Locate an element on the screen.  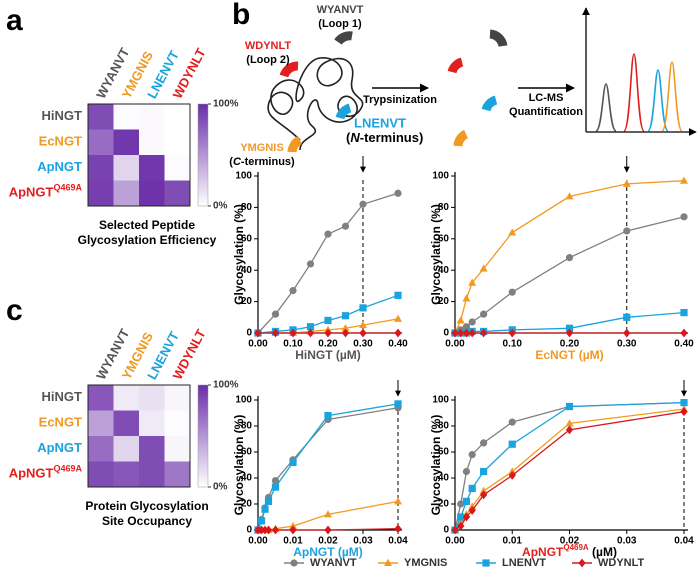
x-tick-label: 0.20 is located at coordinates (570, 344).